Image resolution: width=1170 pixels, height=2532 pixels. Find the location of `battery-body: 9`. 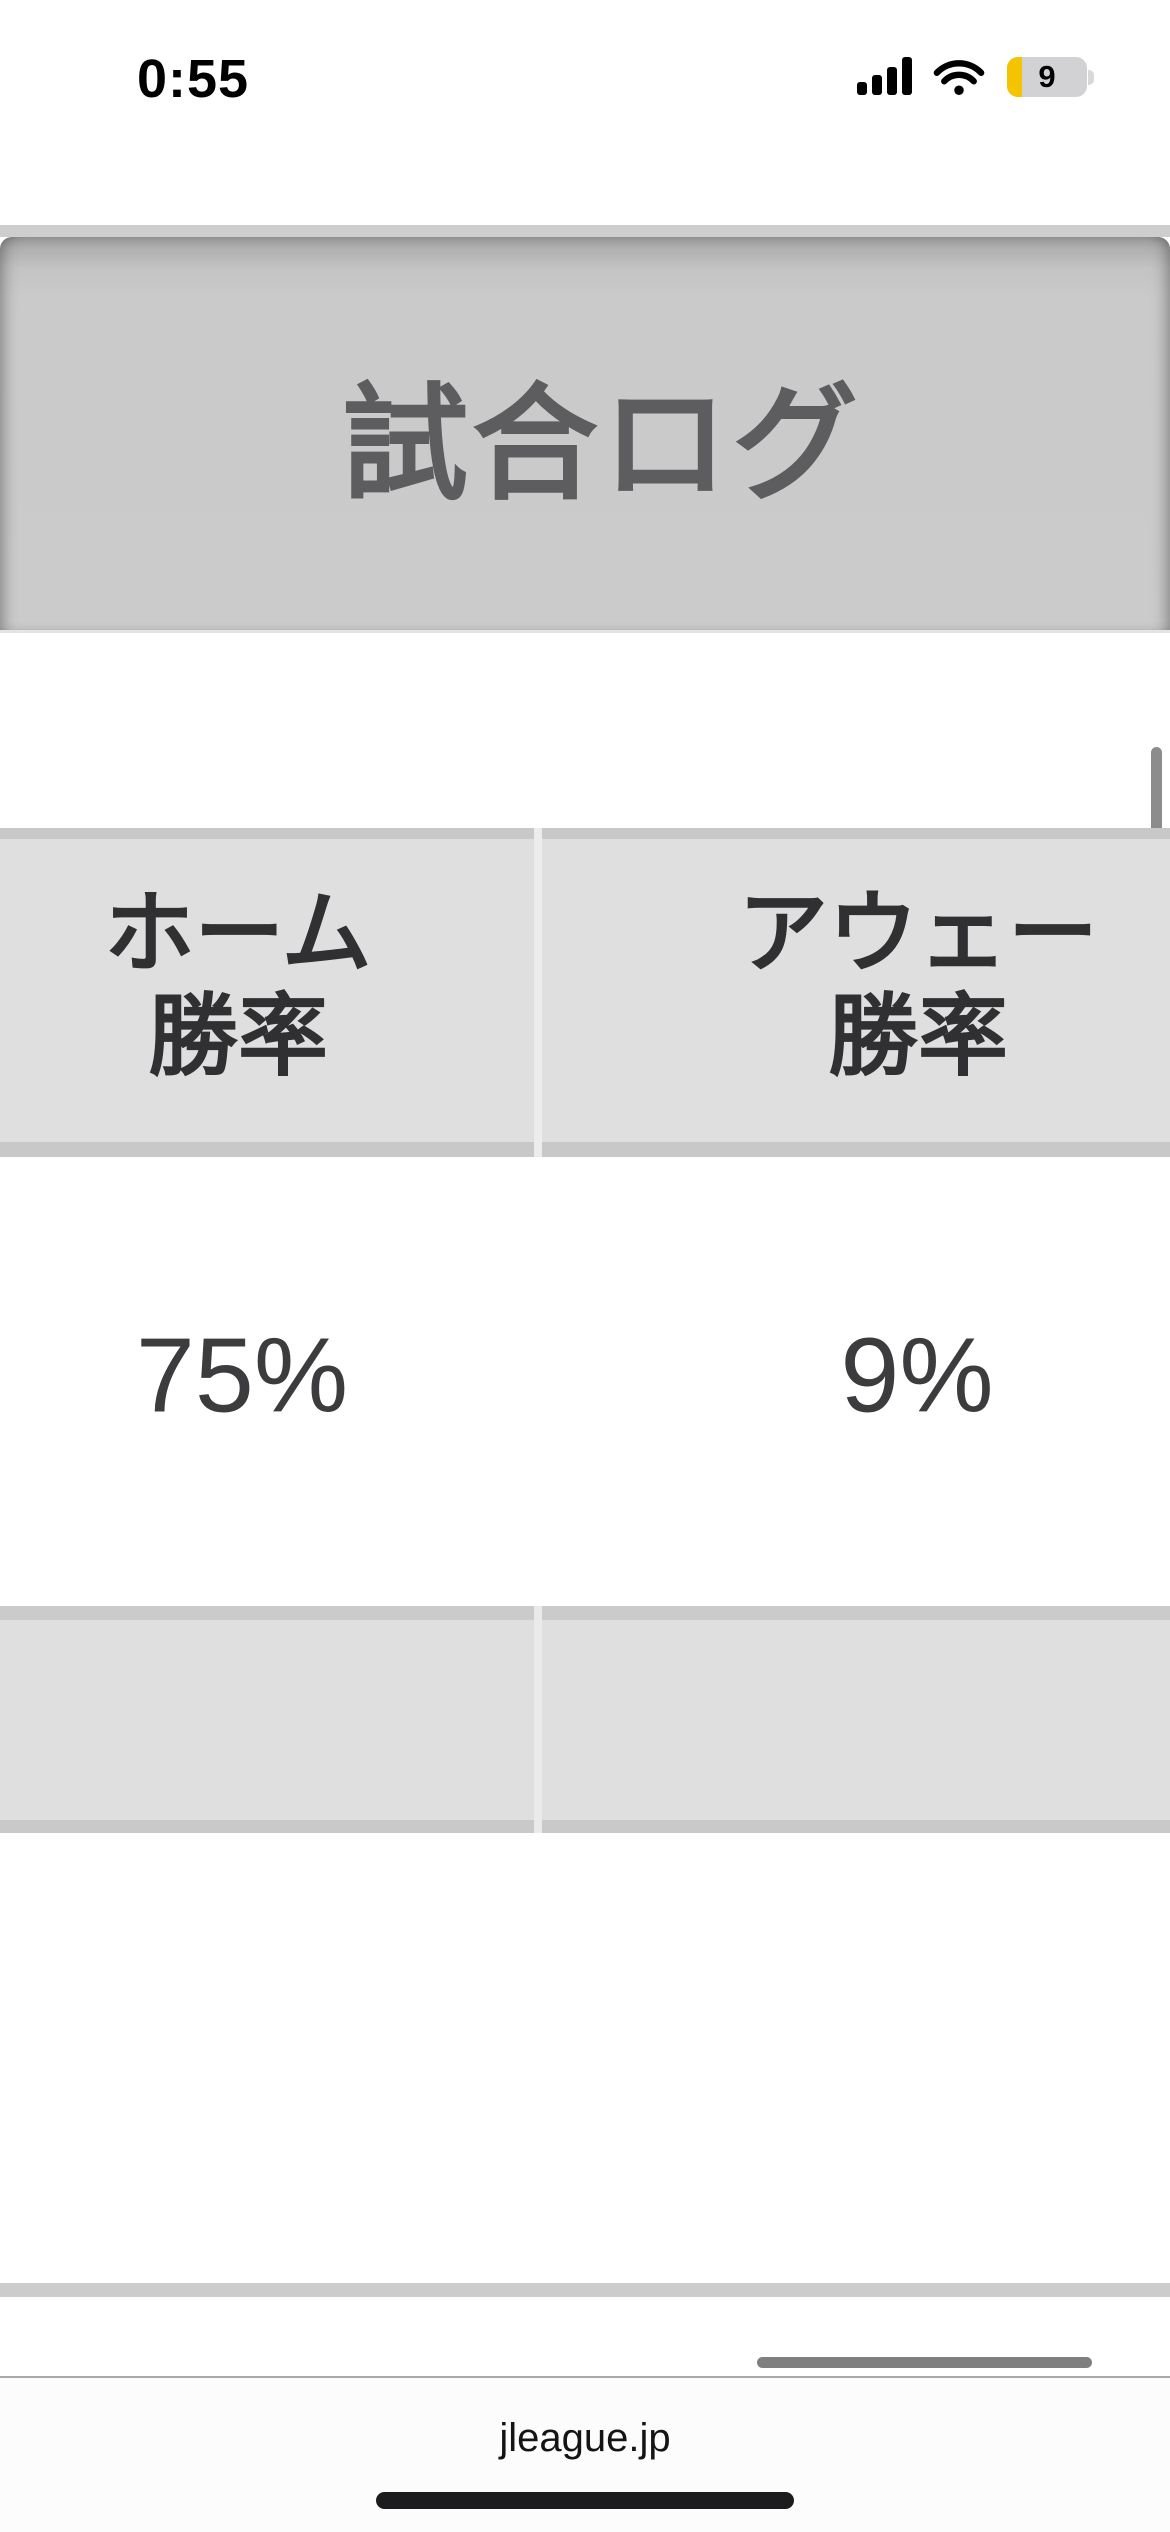

battery-body: 9 is located at coordinates (1047, 77).